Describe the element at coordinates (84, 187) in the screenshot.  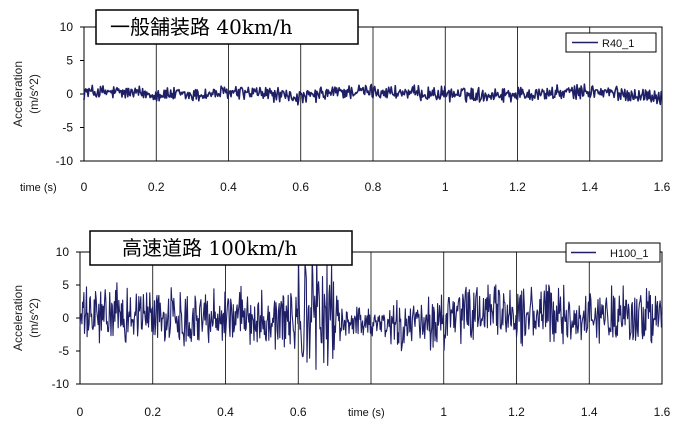
I see `chart-1-x-tick-label: 0` at that location.